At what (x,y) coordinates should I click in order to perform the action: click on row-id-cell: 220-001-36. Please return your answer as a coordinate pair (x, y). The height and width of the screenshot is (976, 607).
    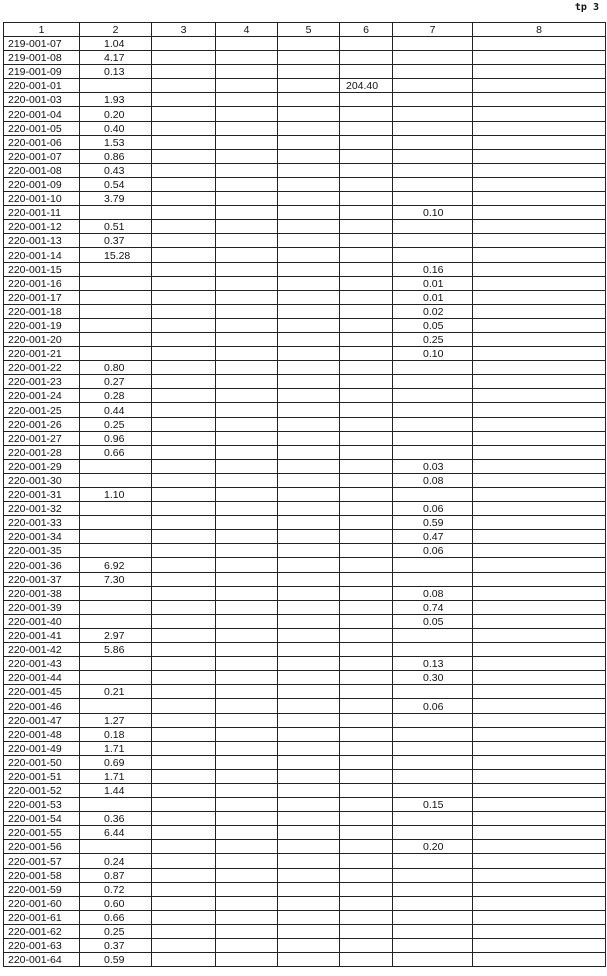
    Looking at the image, I should click on (41, 565).